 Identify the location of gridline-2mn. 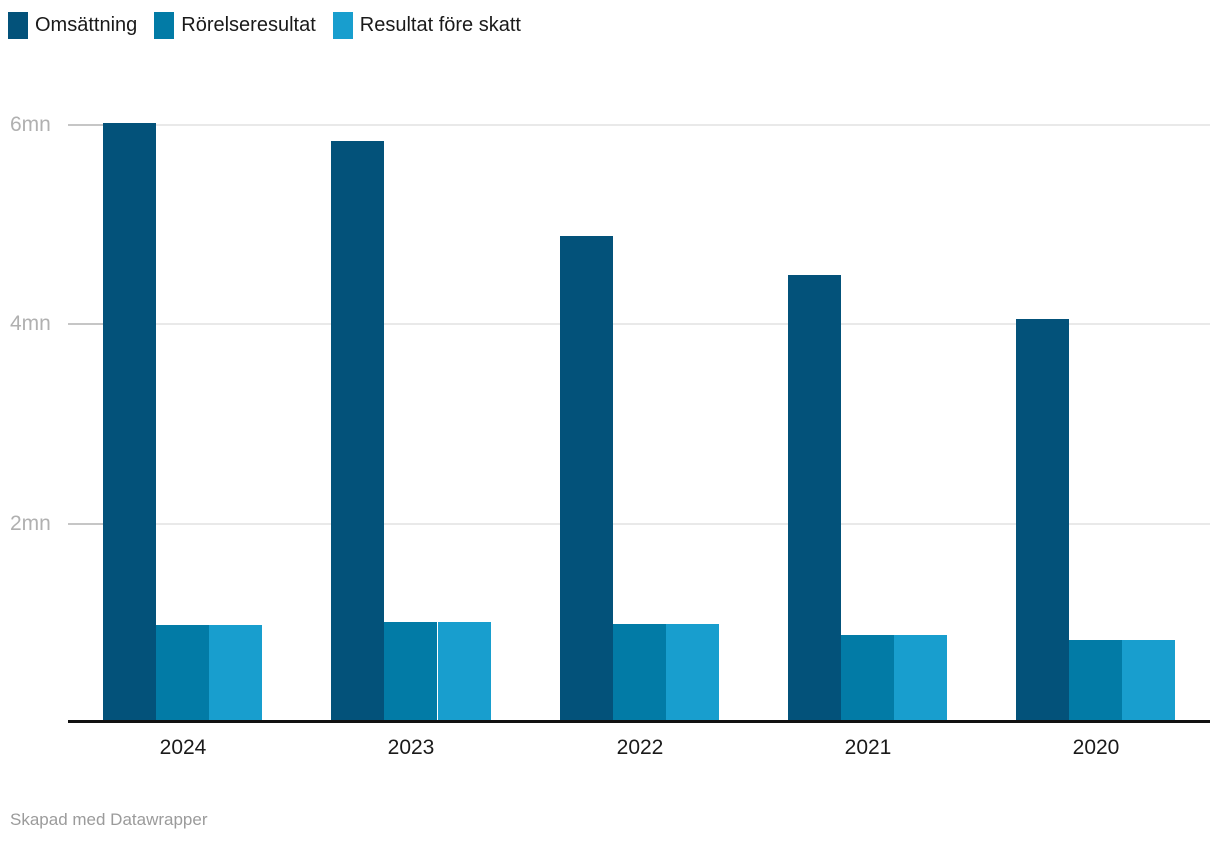
(639, 524).